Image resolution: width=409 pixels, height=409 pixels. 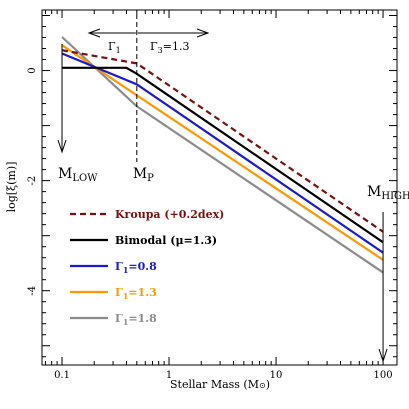 I want to click on legend-label-0: Kroupa (+0.2dex), so click(x=169, y=214).